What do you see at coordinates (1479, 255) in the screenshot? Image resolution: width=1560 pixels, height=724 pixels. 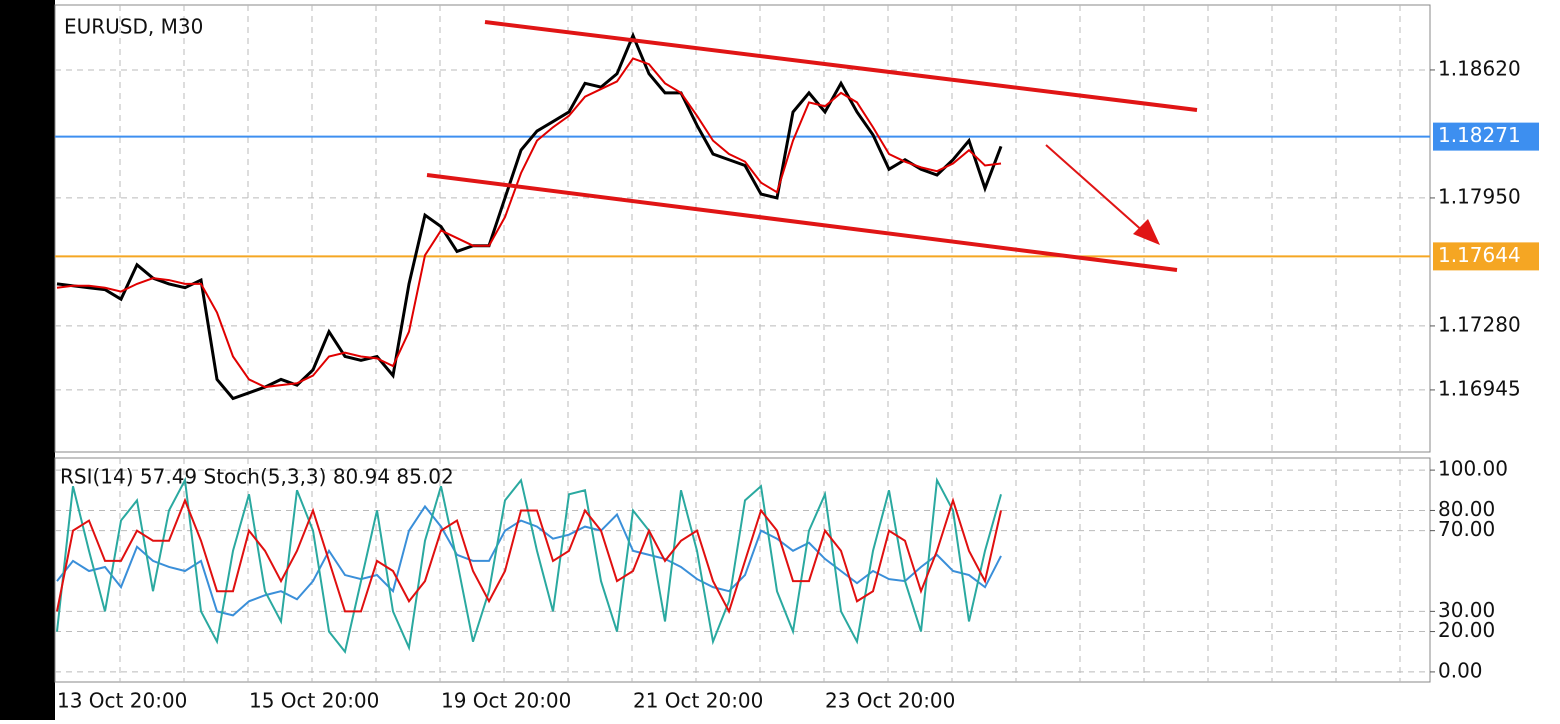 I see `price-tag-label: 1.17644` at bounding box center [1479, 255].